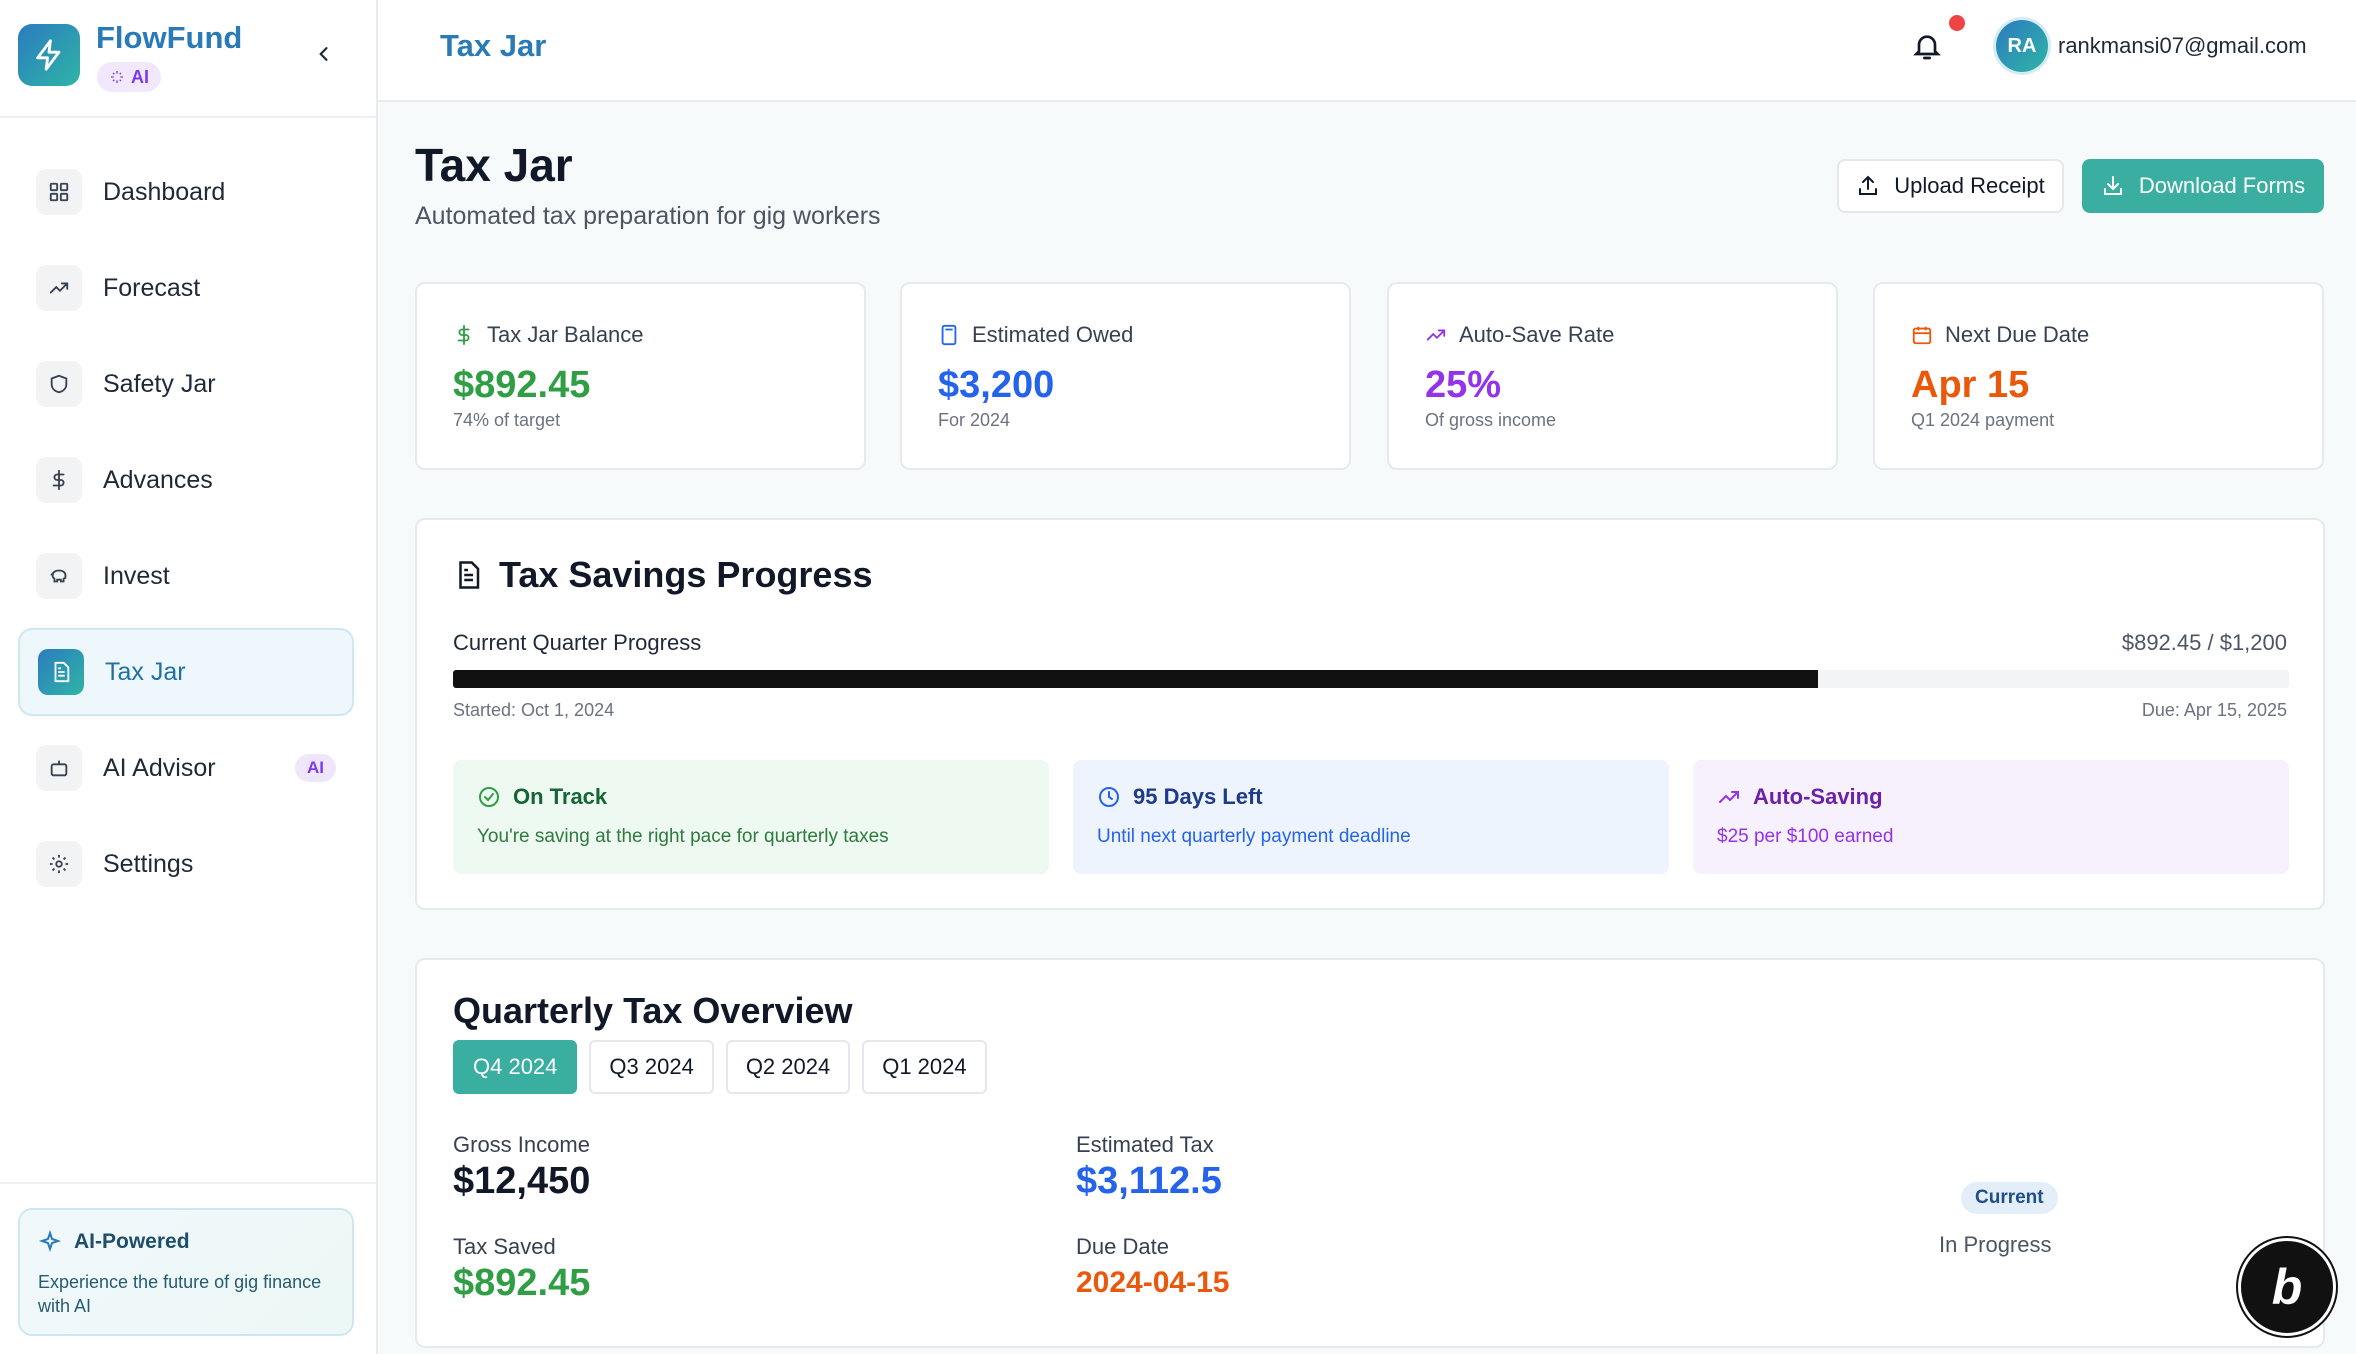 The image size is (2356, 1354). I want to click on ai-chip: AI, so click(129, 77).